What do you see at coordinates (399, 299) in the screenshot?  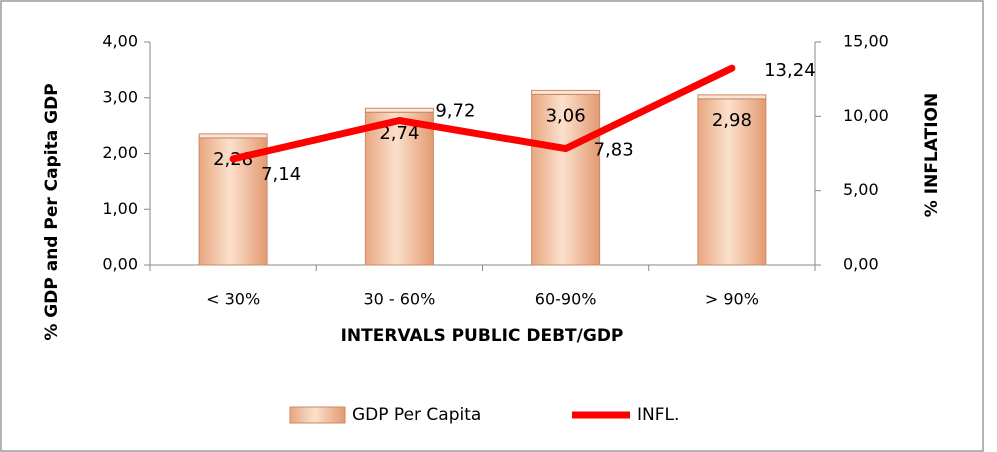 I see `x-tick-label: 30 - 60%` at bounding box center [399, 299].